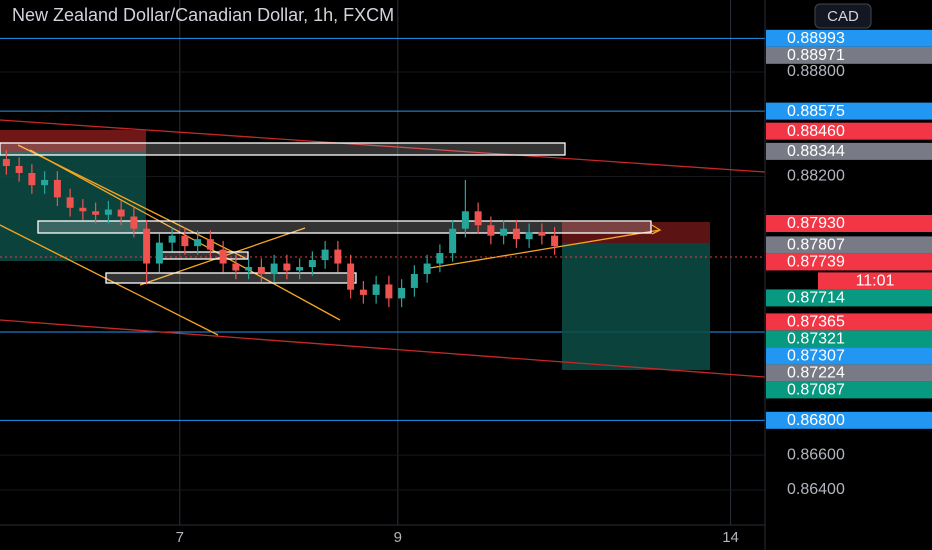 The image size is (932, 550). What do you see at coordinates (816, 223) in the screenshot?
I see `price-tag-label: 0.87930` at bounding box center [816, 223].